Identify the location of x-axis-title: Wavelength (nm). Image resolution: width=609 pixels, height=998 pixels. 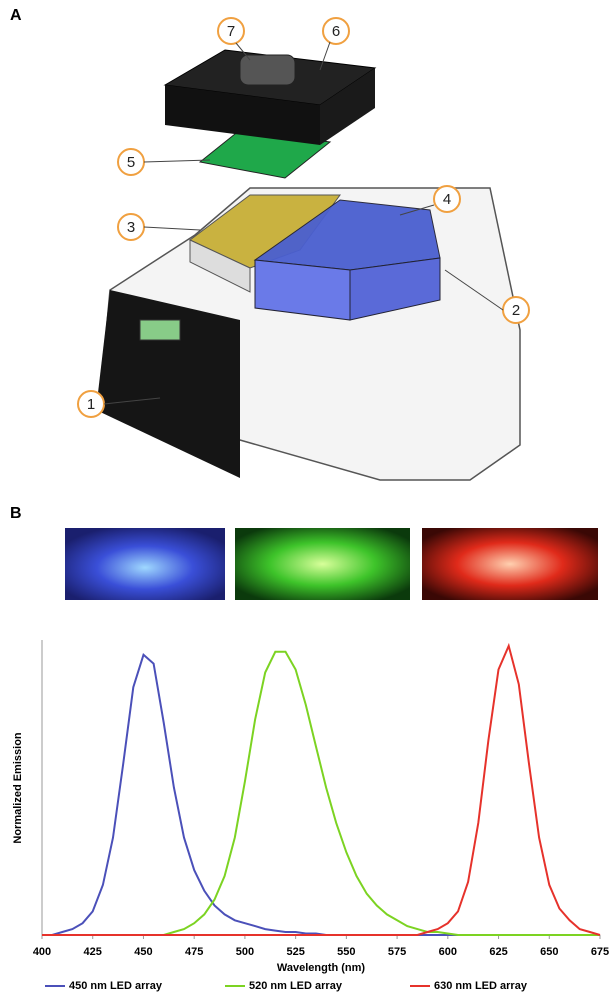
(321, 968).